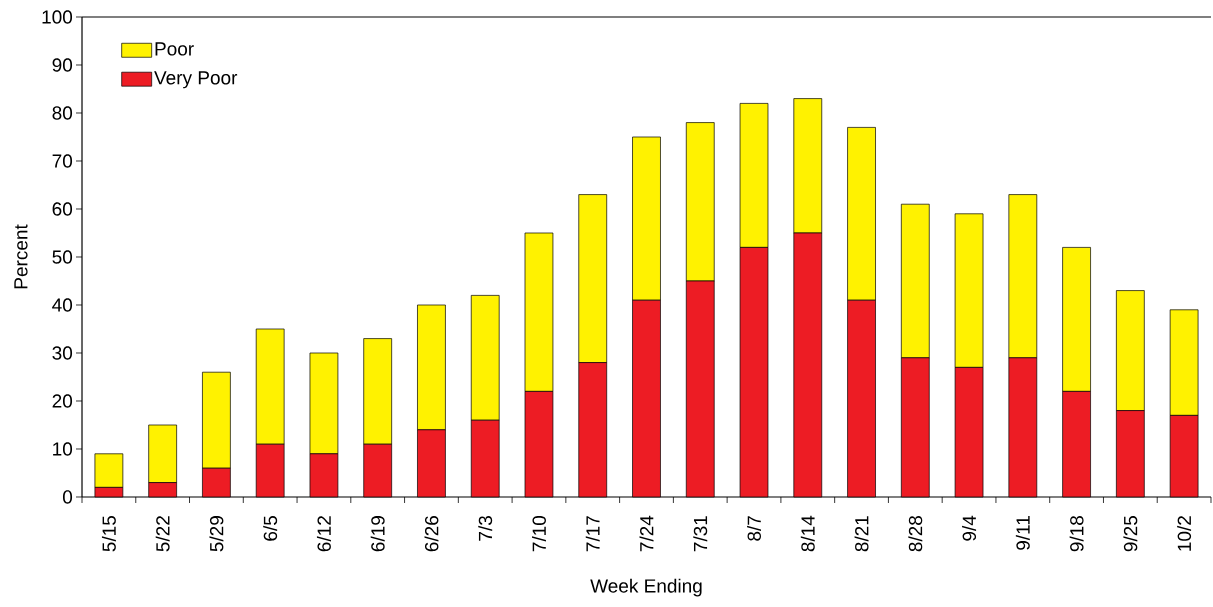  Describe the element at coordinates (162, 534) in the screenshot. I see `x-tick-label: 5/22` at that location.